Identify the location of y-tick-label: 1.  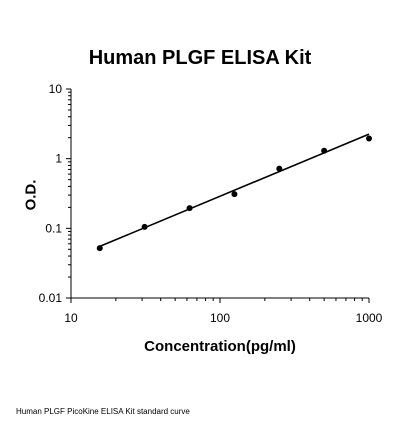
(58, 159).